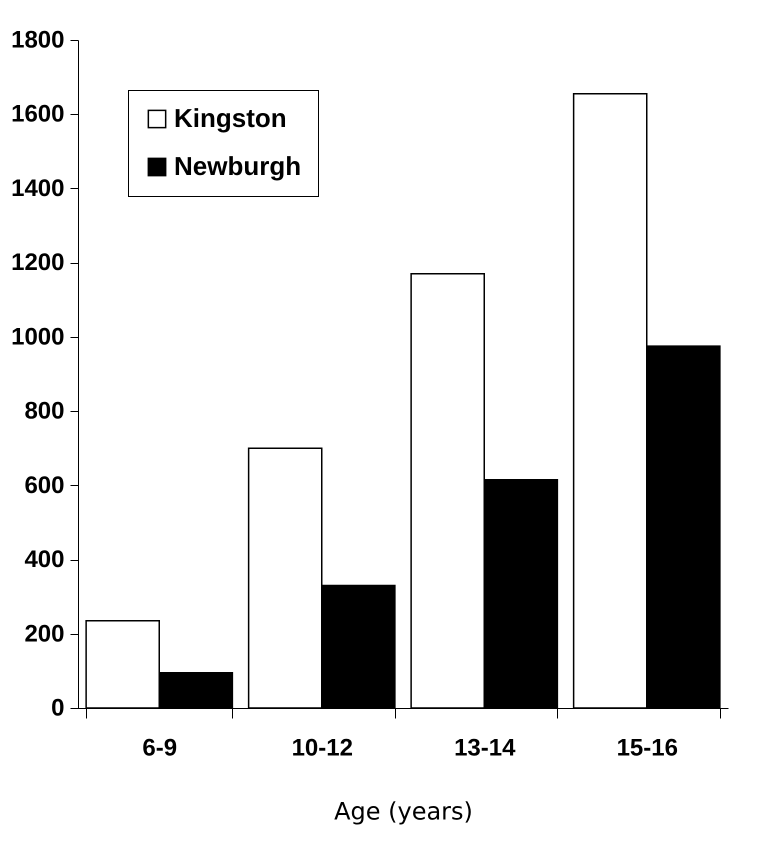  I want to click on y-tick-label: 800, so click(44, 411).